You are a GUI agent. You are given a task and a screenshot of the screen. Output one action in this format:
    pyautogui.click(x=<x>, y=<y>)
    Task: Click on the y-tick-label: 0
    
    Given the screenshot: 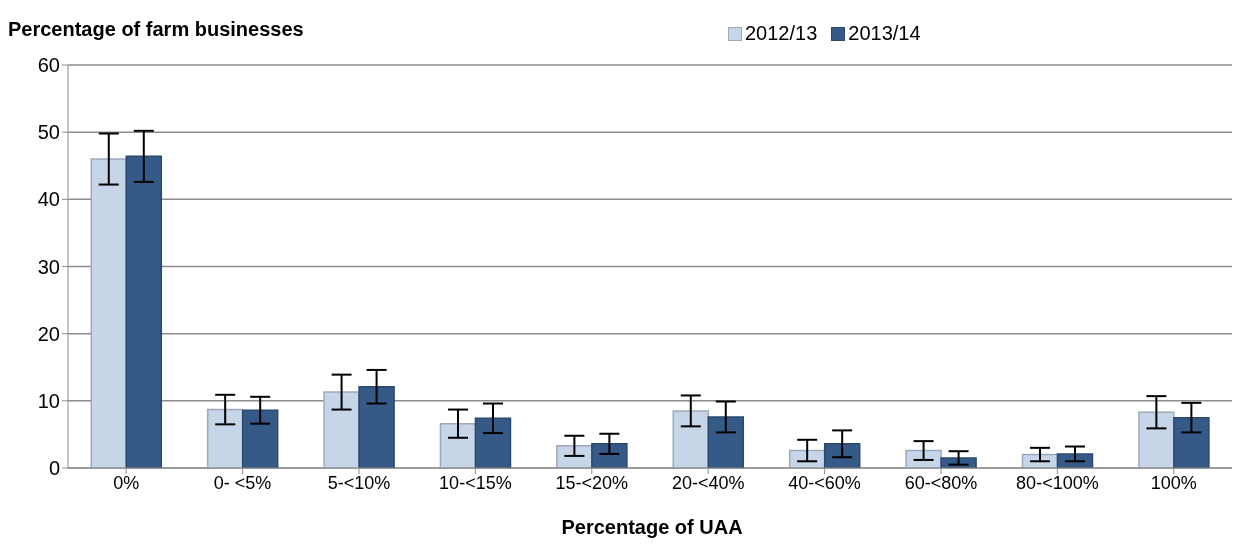 What is the action you would take?
    pyautogui.click(x=54, y=468)
    